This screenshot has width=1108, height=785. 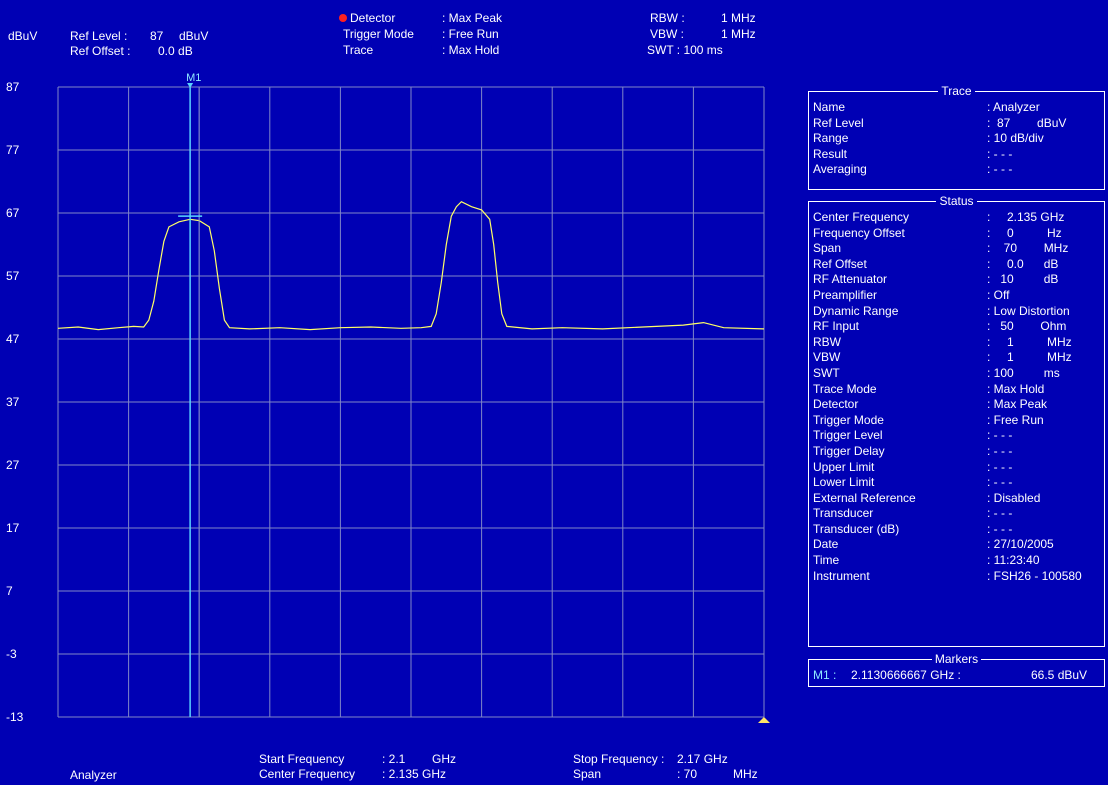 What do you see at coordinates (619, 759) in the screenshot?
I see `stop-frequency-label: Stop Frequency :` at bounding box center [619, 759].